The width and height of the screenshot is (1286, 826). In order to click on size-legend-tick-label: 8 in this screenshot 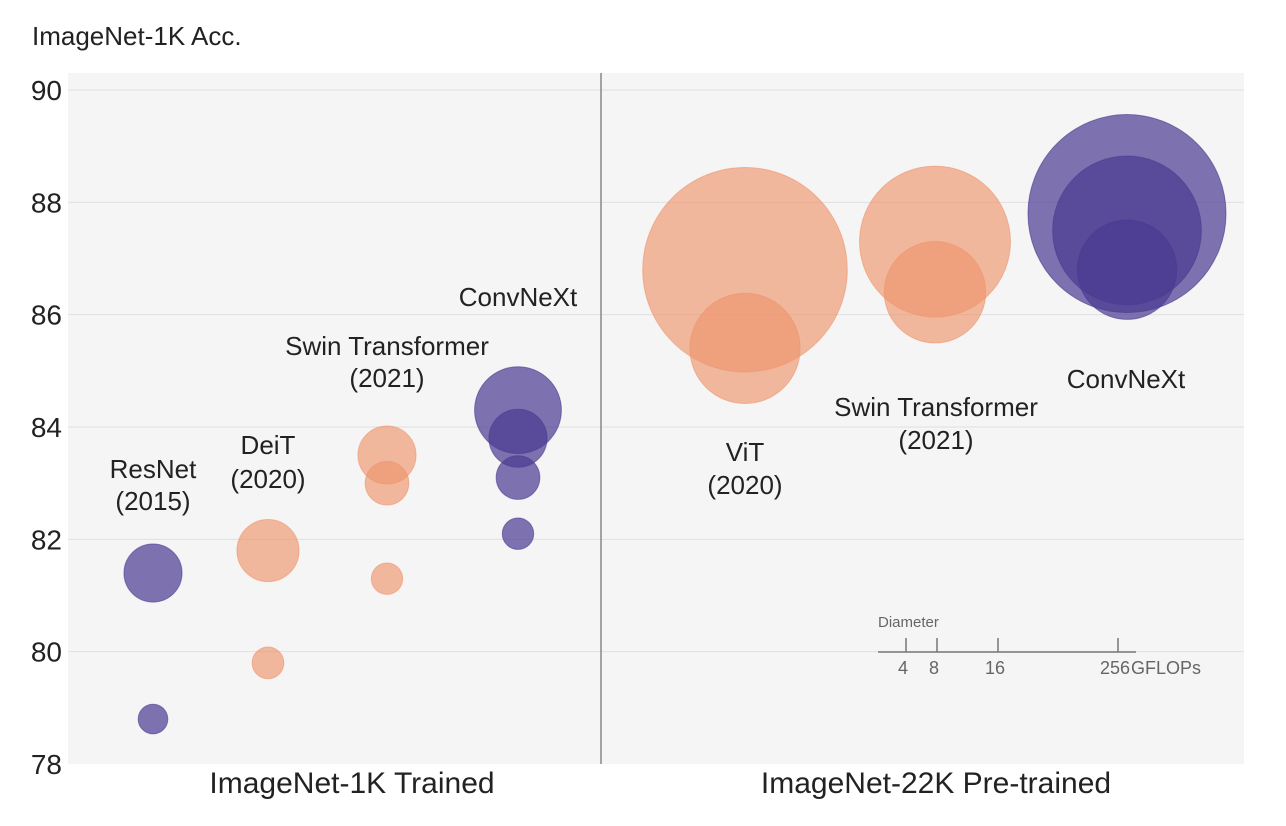, I will do `click(934, 668)`.